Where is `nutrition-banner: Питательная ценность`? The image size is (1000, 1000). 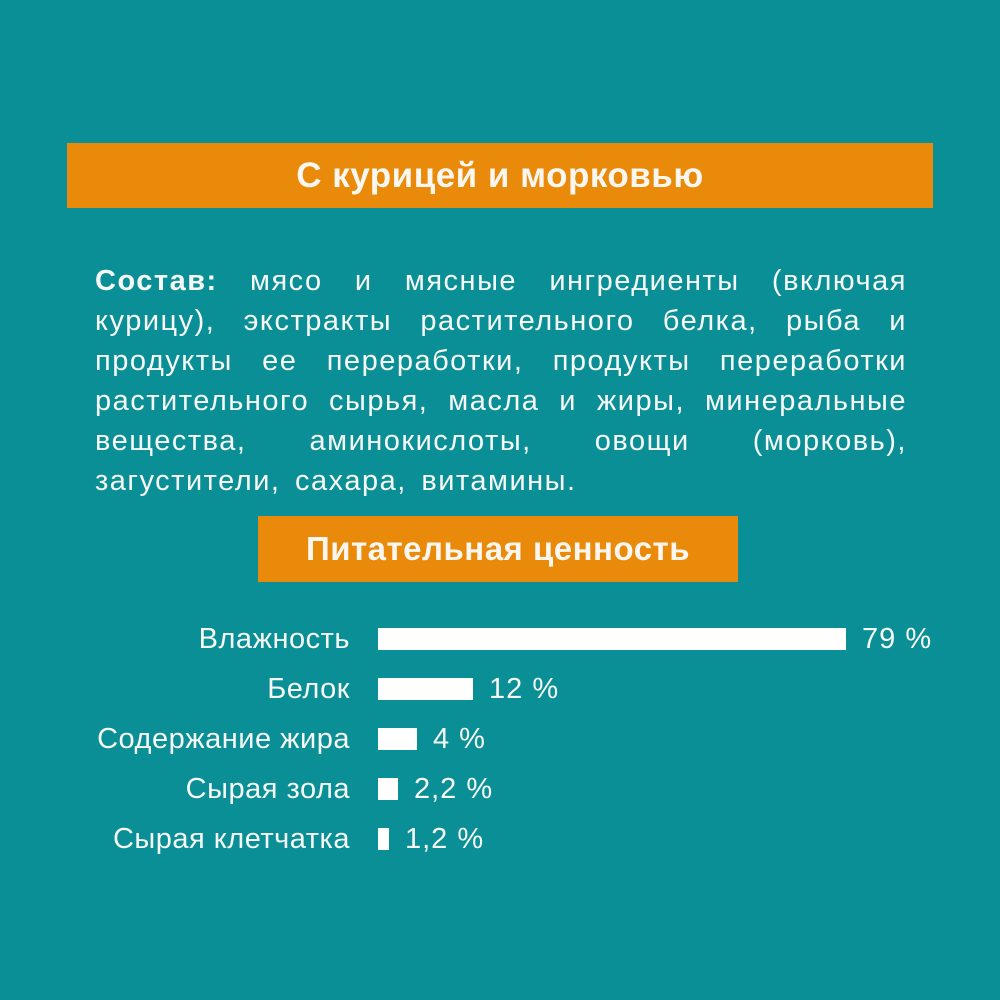 nutrition-banner: Питательная ценность is located at coordinates (498, 549).